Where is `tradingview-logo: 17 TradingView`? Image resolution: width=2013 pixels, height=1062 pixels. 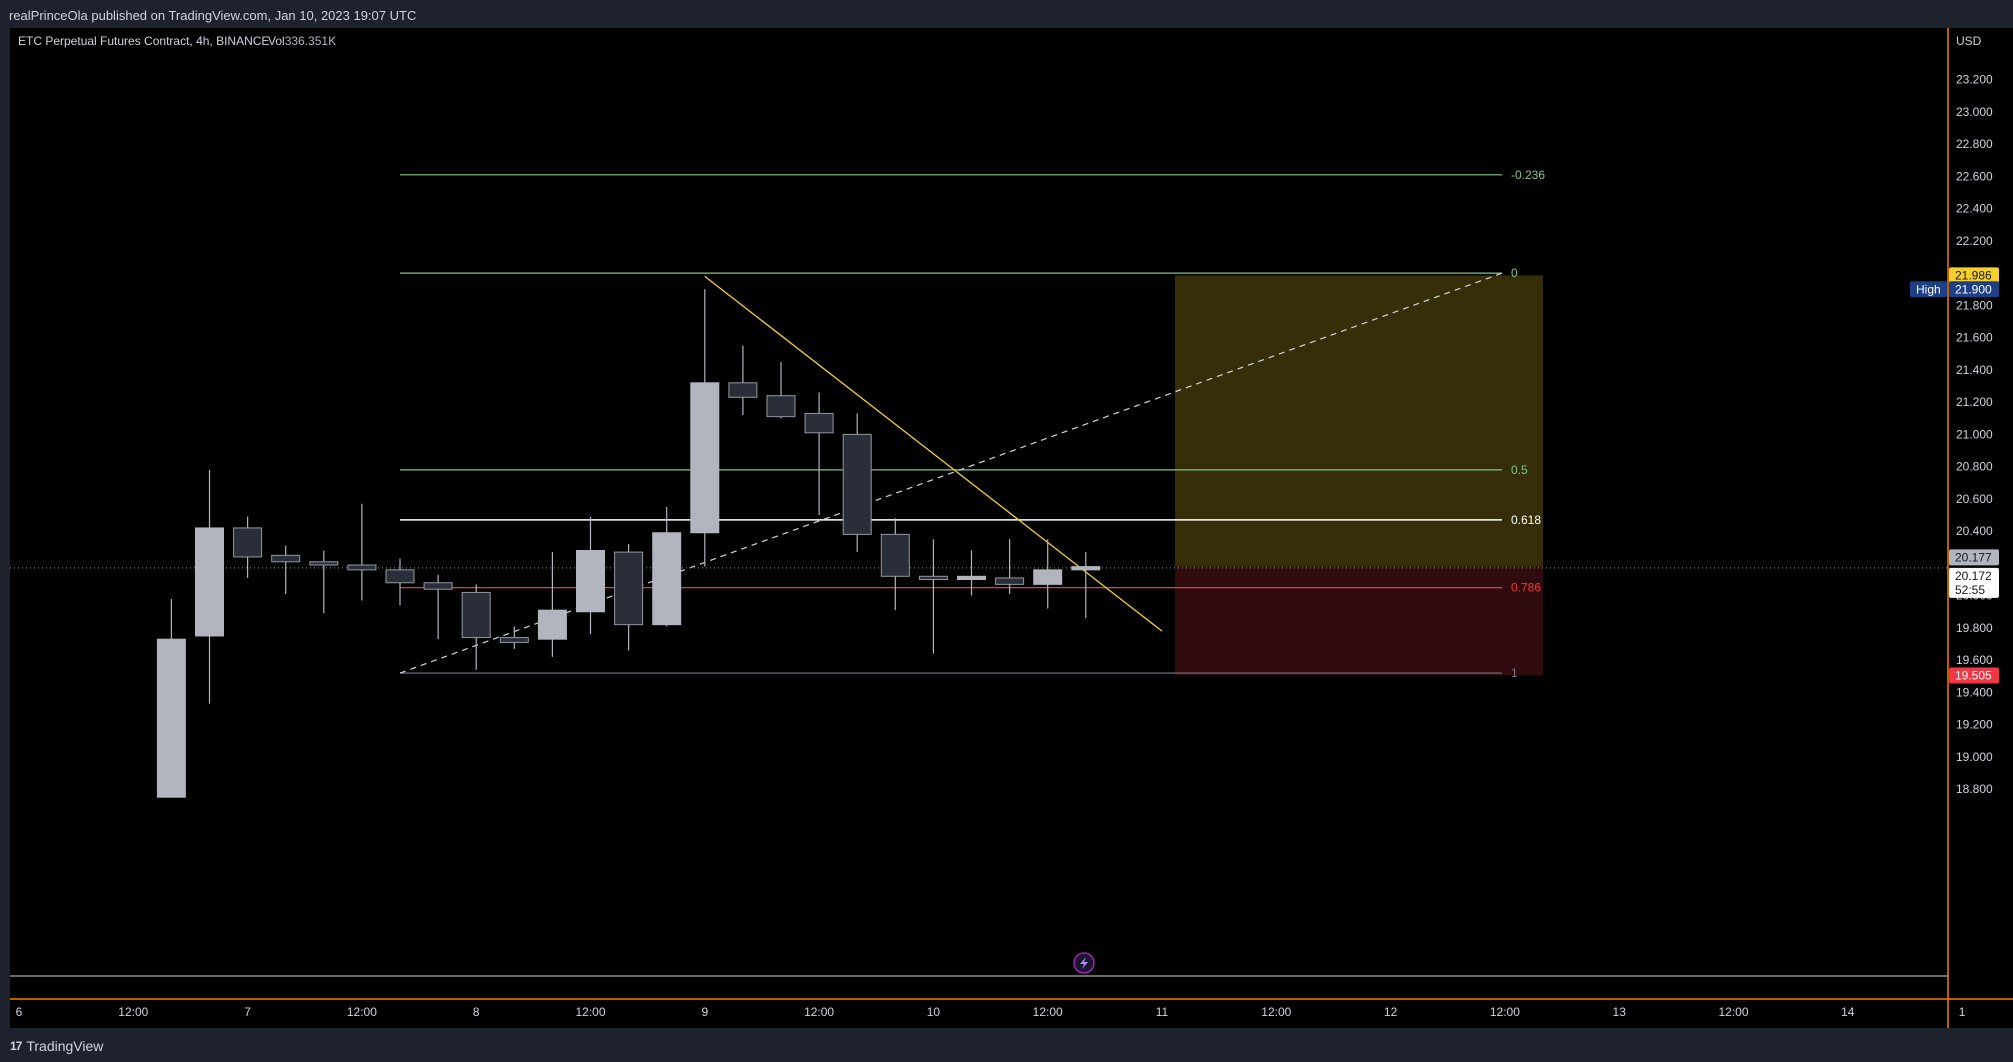
tradingview-logo: 17 TradingView is located at coordinates (56, 1046).